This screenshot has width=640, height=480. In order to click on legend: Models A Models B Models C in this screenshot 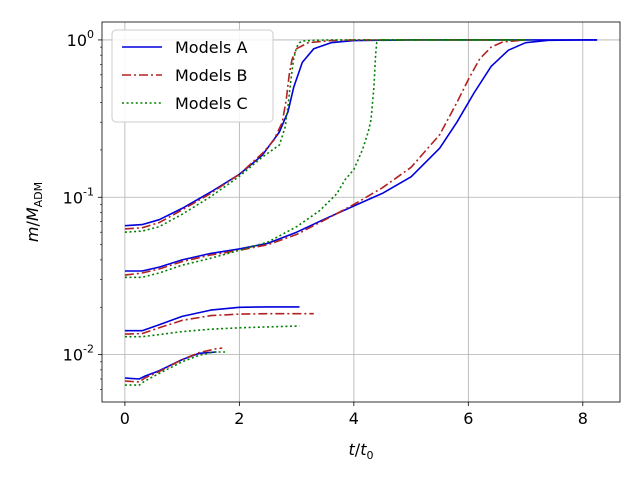, I will do `click(192, 76)`.